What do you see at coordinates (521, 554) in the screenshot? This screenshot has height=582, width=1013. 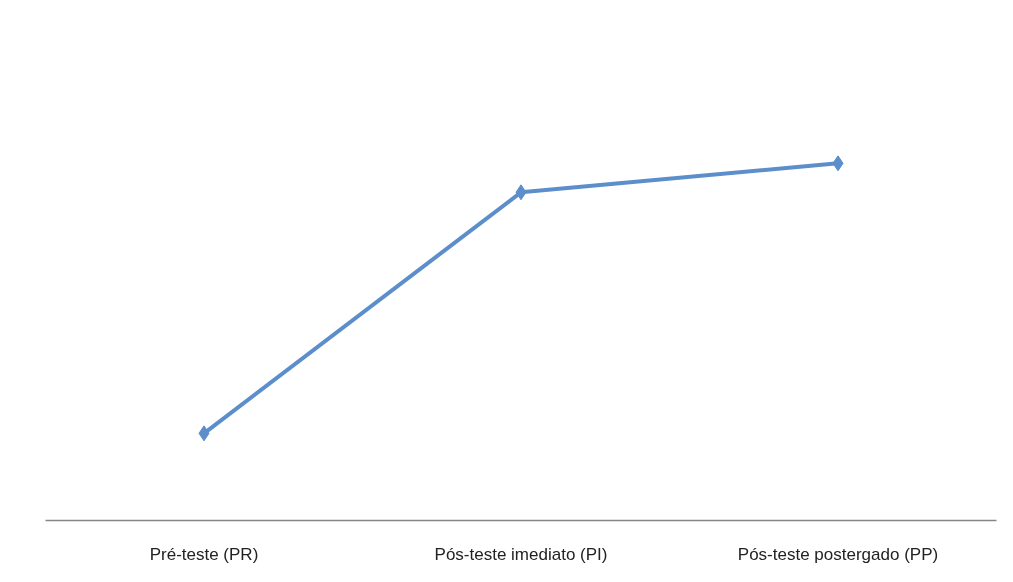 I see `x-tick-label: Pós-teste imediato (PI)` at bounding box center [521, 554].